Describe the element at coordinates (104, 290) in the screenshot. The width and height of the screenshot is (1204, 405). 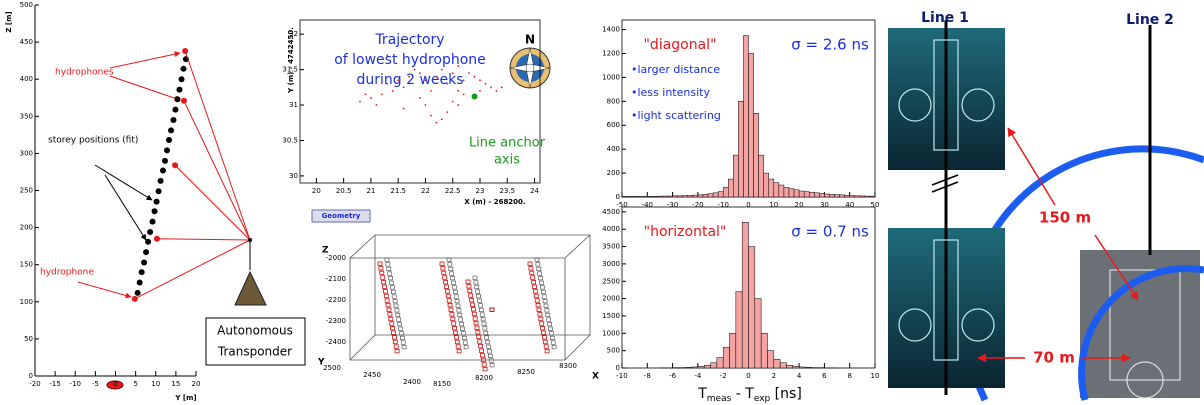
I see `arrow` at that location.